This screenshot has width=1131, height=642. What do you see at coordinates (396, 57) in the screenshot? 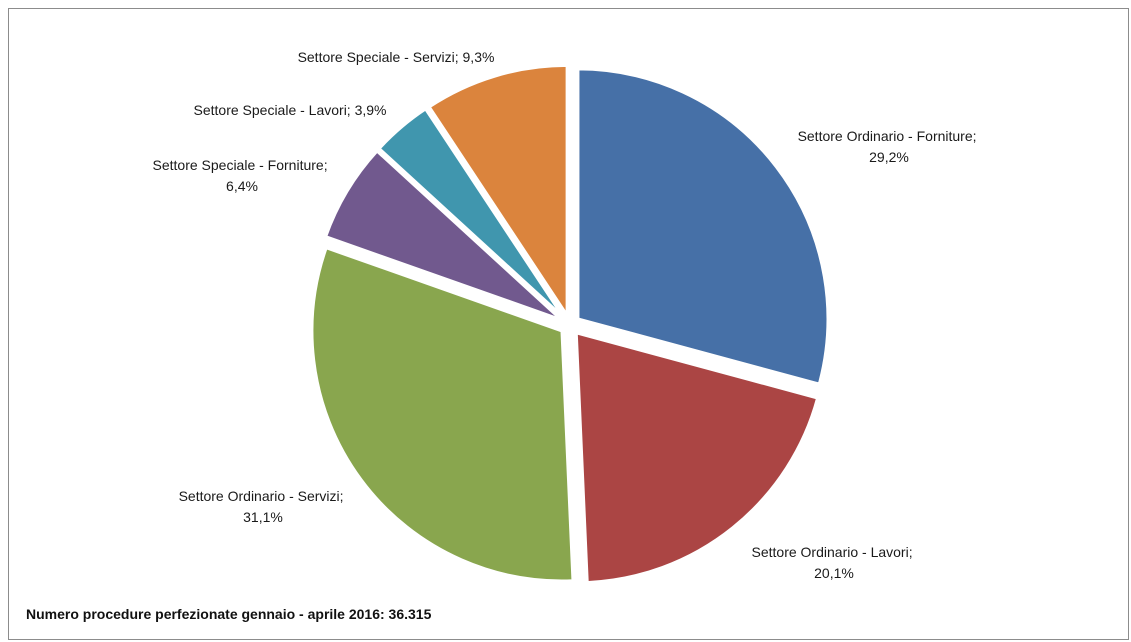
I see `slice-label-speciale-servizi: Settore Speciale - Servizi; 9,3%` at bounding box center [396, 57].